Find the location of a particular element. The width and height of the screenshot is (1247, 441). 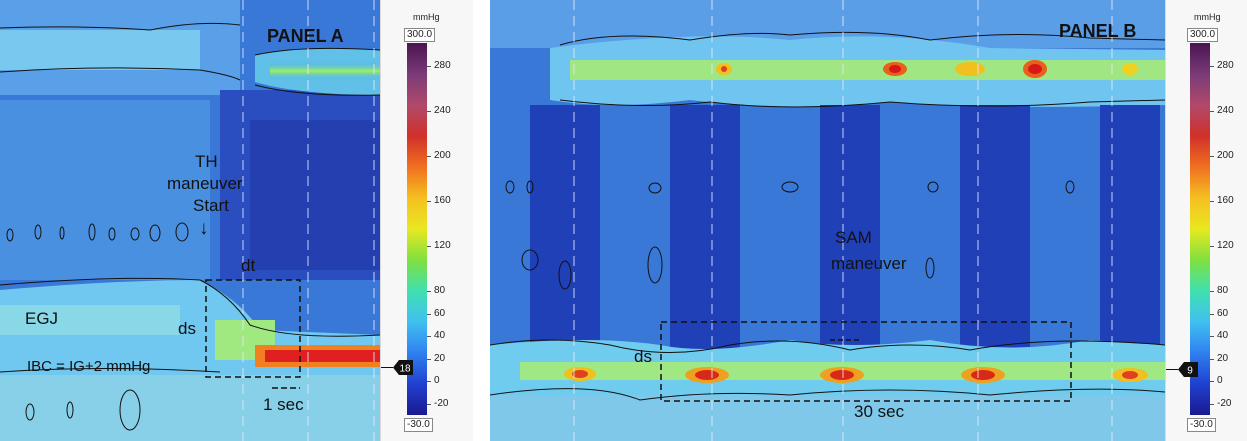

colorbar-max-a: 300.0 is located at coordinates (420, 35).